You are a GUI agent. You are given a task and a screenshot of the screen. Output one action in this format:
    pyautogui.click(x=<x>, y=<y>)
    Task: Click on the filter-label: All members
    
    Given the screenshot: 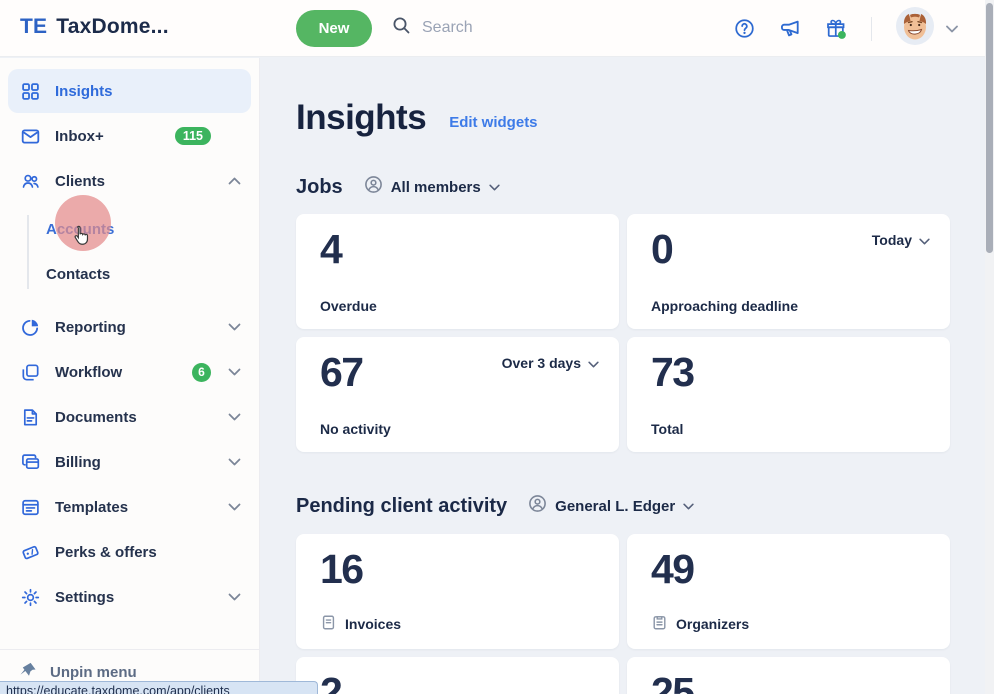 What is the action you would take?
    pyautogui.click(x=435, y=187)
    